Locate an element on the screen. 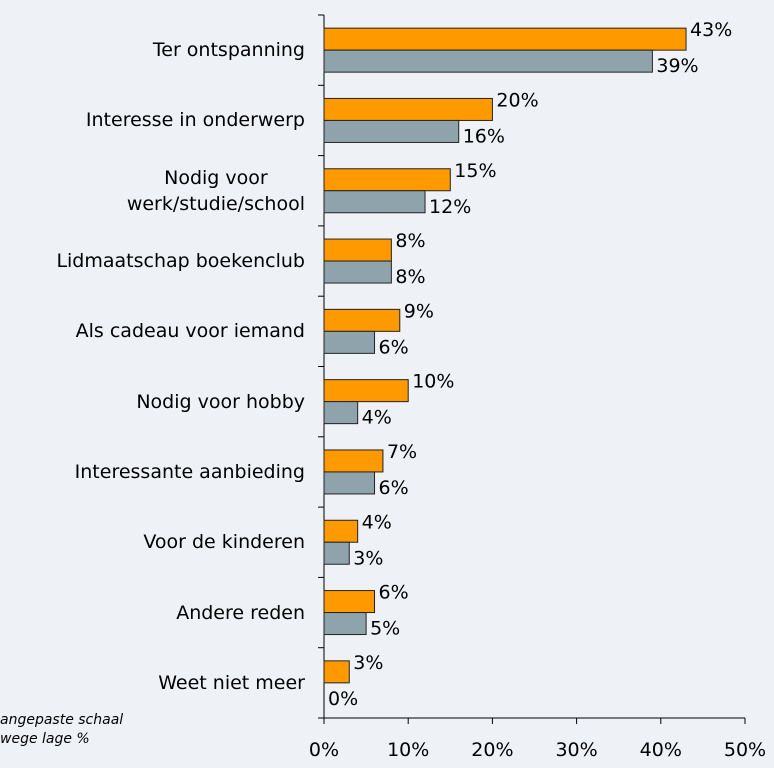 The height and width of the screenshot is (768, 774). x-tick-label: 30% is located at coordinates (576, 750).